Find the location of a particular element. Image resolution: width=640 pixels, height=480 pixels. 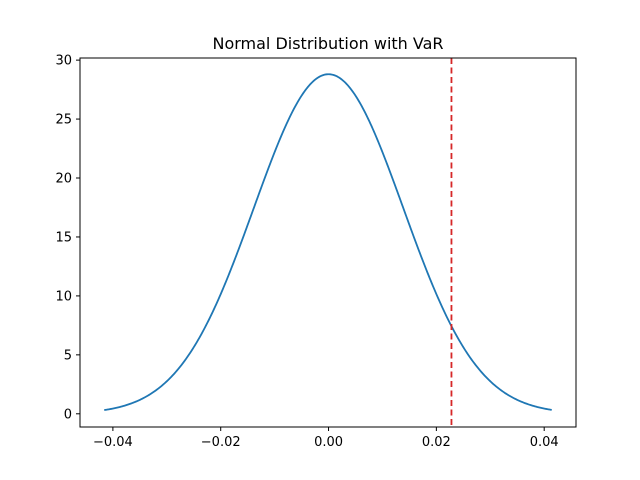

y-tick-label: 25 is located at coordinates (63, 120).